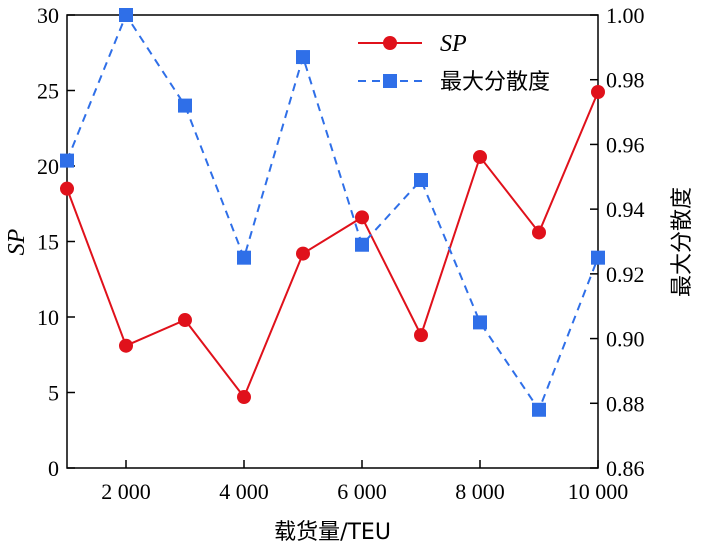 The image size is (708, 550). What do you see at coordinates (48, 91) in the screenshot?
I see `left-y-tick-label: 25` at bounding box center [48, 91].